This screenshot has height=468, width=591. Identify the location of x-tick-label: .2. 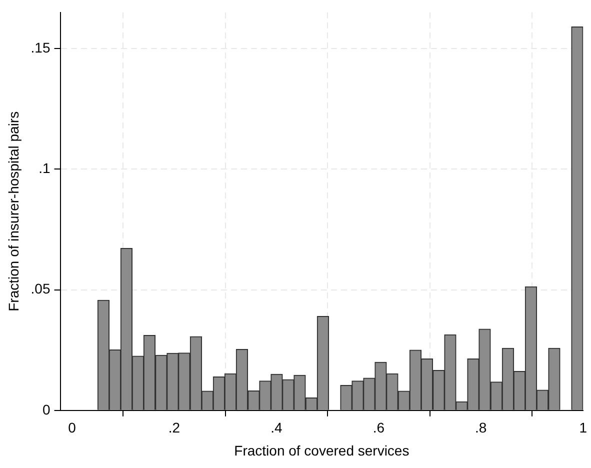
(174, 428).